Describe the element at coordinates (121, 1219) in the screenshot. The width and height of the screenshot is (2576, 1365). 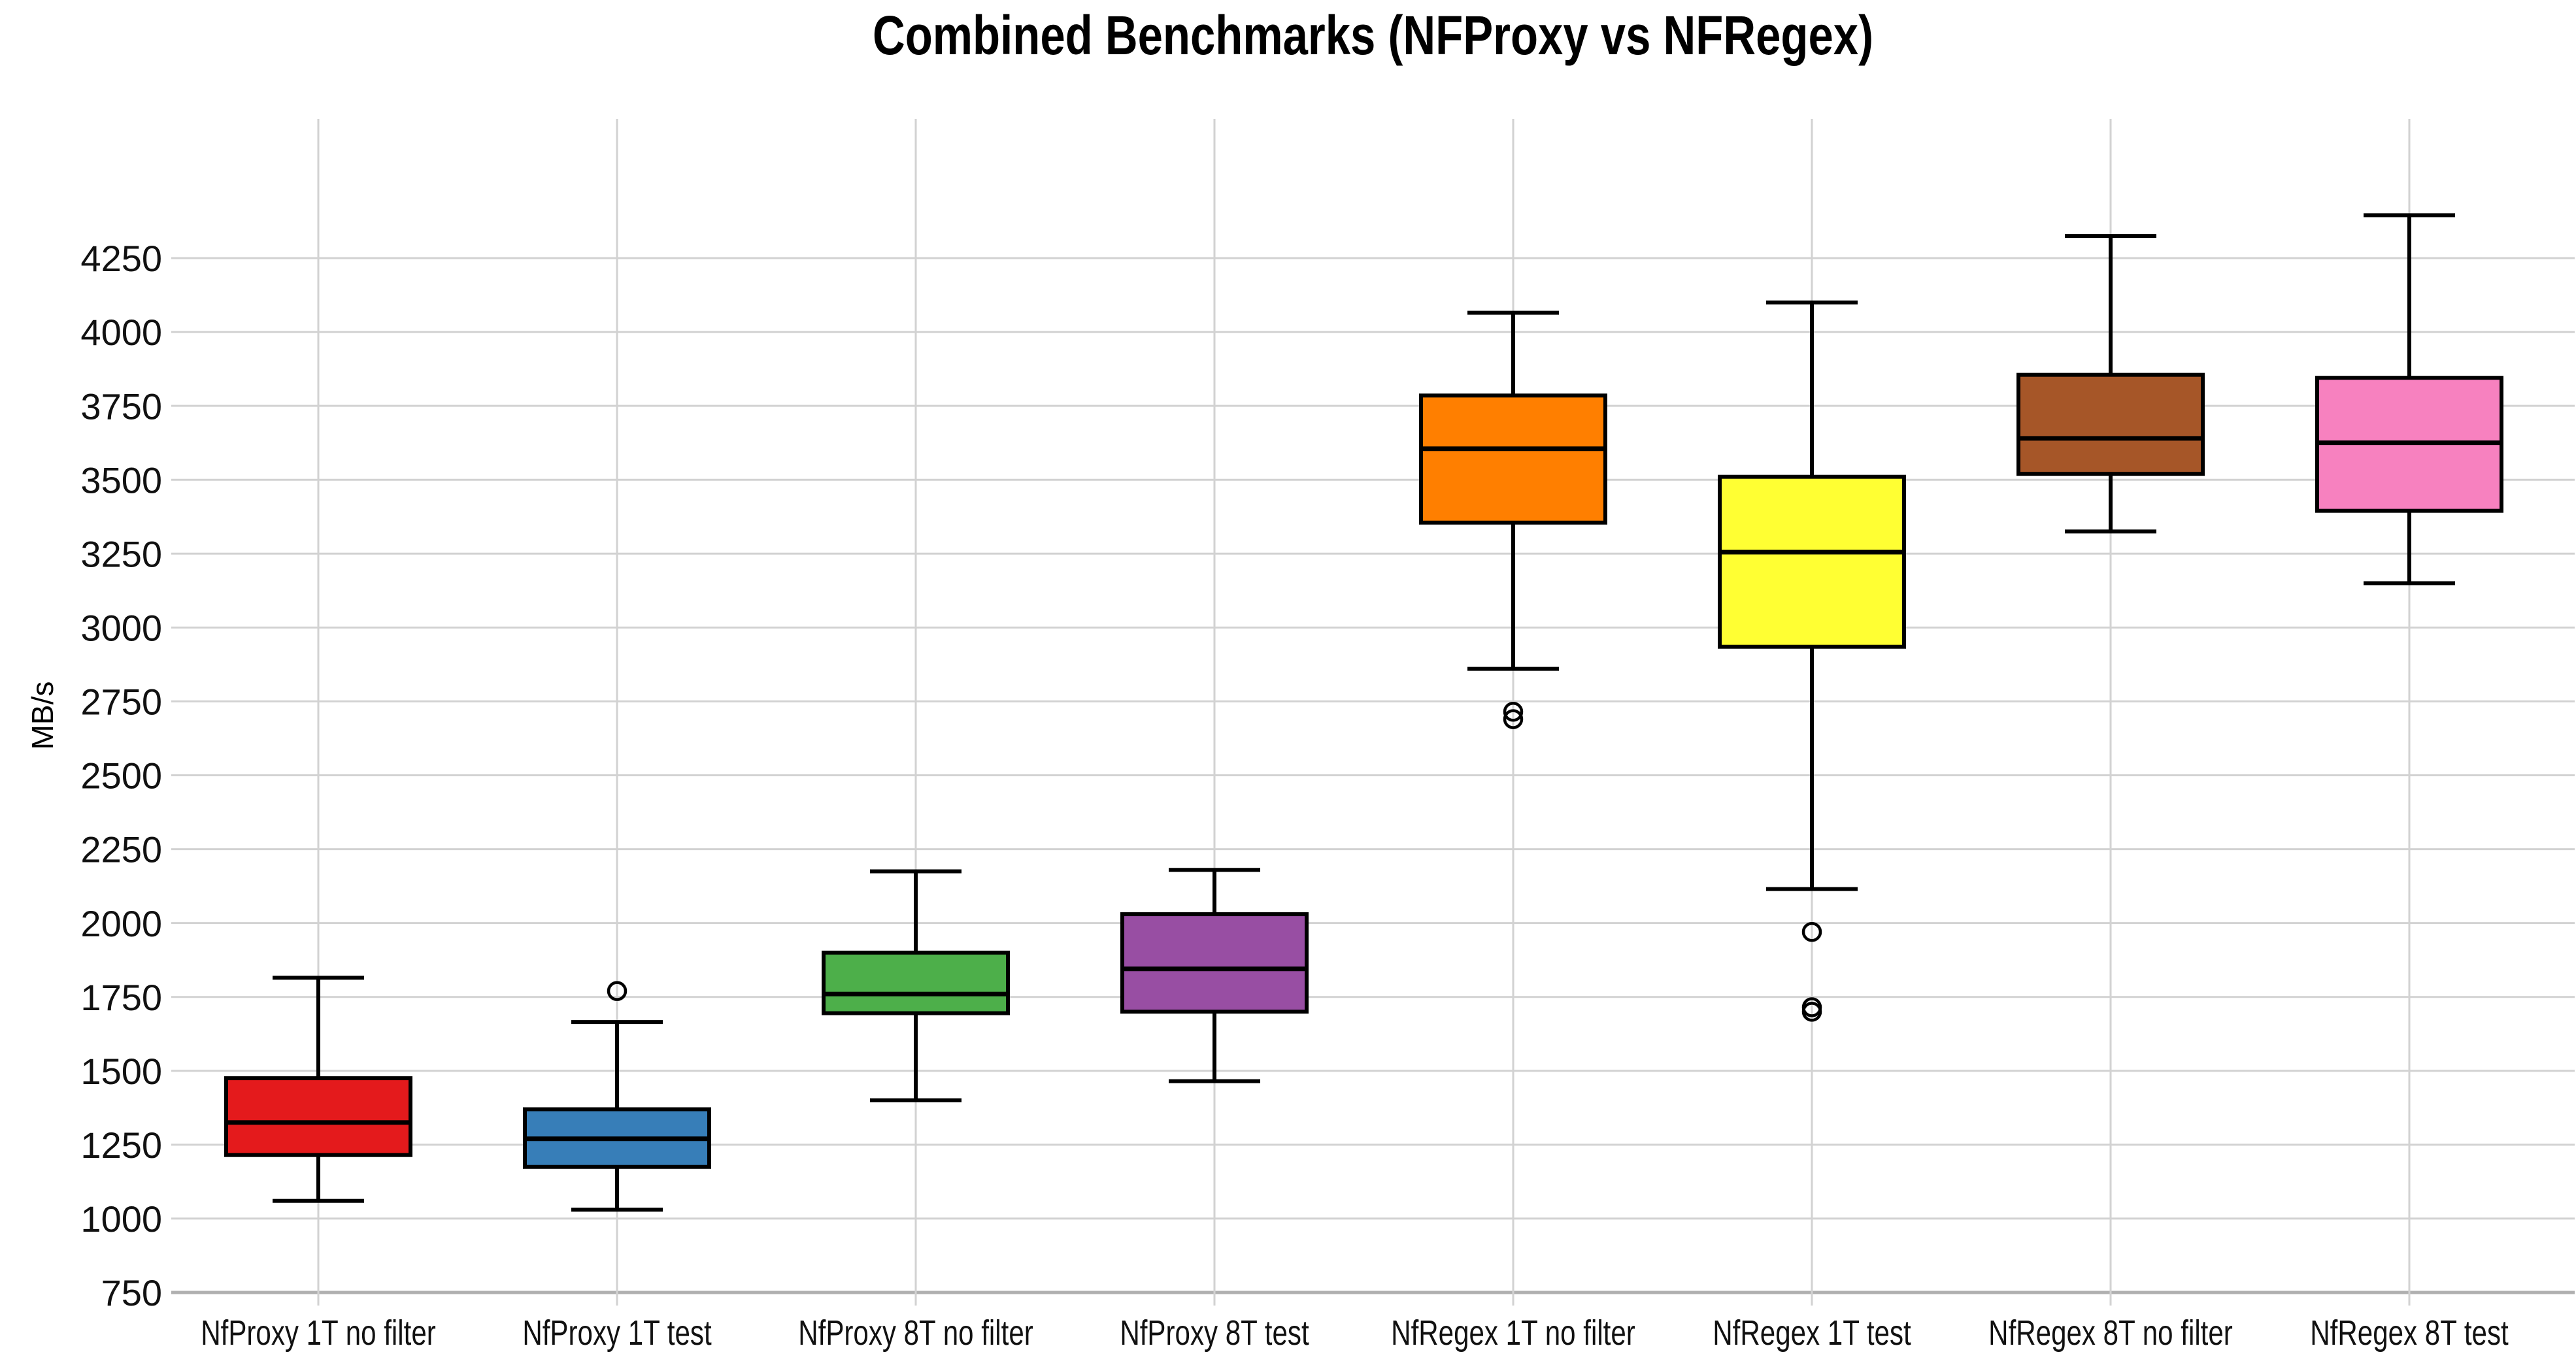
I see `y-tick-label: 1000` at that location.